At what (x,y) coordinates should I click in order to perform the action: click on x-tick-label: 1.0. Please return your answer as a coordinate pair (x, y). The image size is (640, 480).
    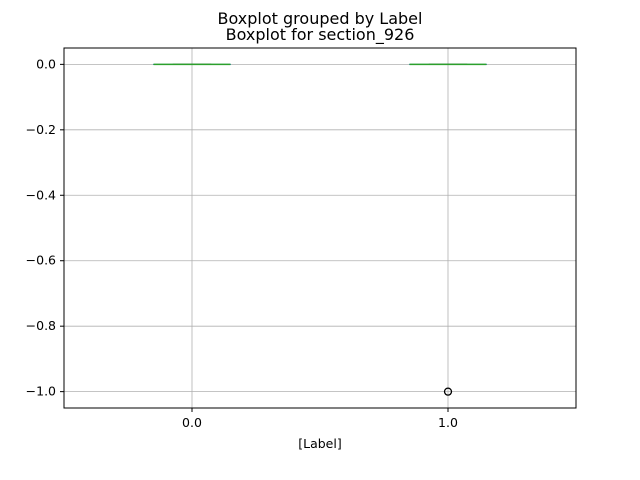
    Looking at the image, I should click on (448, 422).